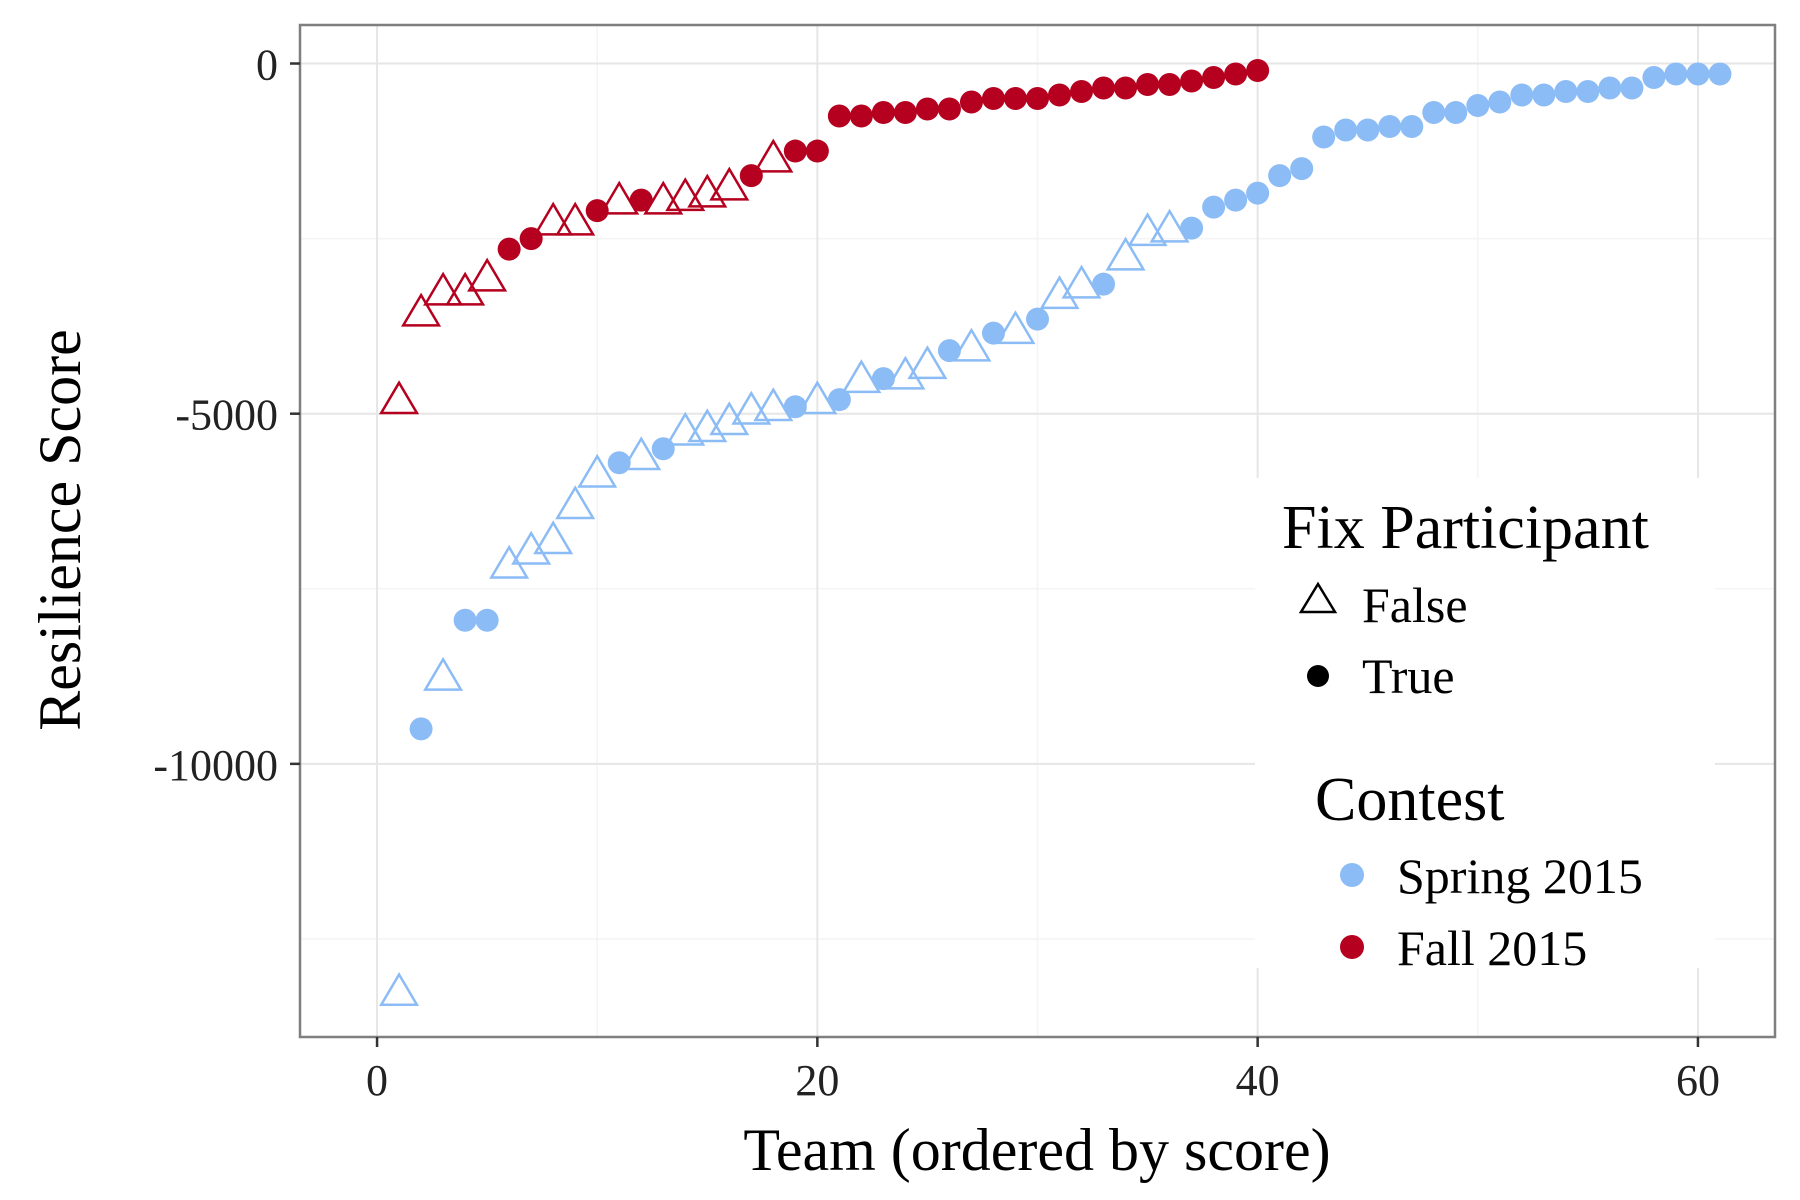 The width and height of the screenshot is (1800, 1200). I want to click on y-tick-label: 0, so click(267, 65).